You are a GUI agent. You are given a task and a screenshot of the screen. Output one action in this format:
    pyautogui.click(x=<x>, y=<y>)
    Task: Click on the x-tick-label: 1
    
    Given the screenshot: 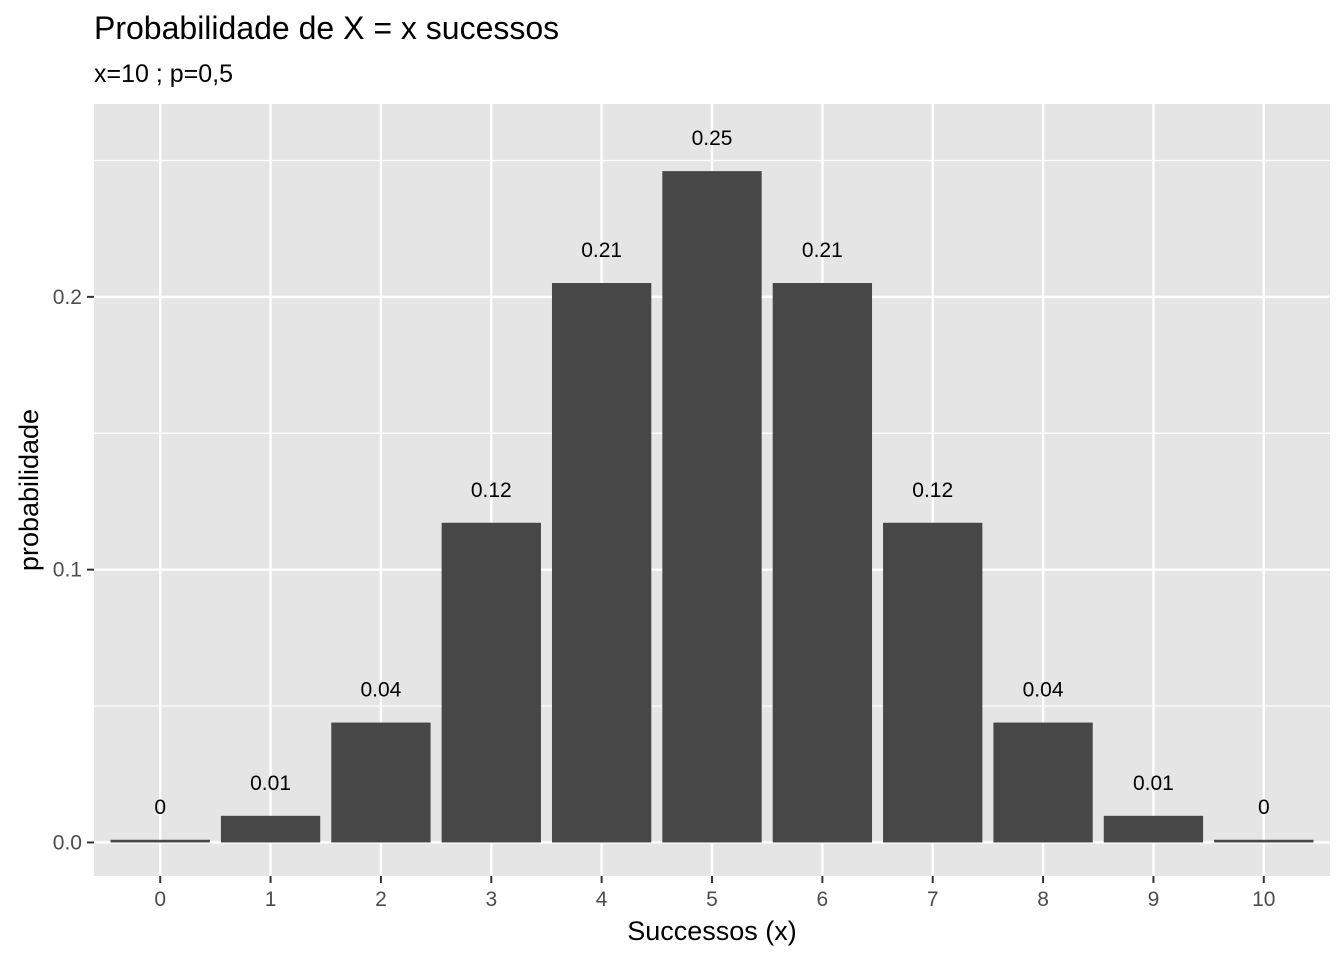 What is the action you would take?
    pyautogui.click(x=271, y=899)
    